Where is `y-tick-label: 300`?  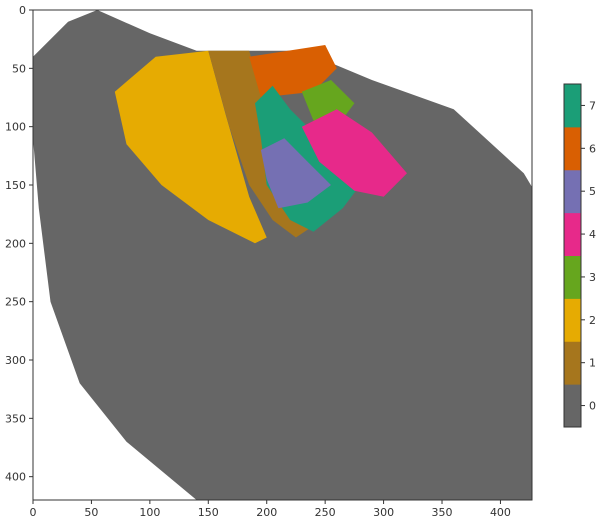
y-tick-label: 300 is located at coordinates (15, 360).